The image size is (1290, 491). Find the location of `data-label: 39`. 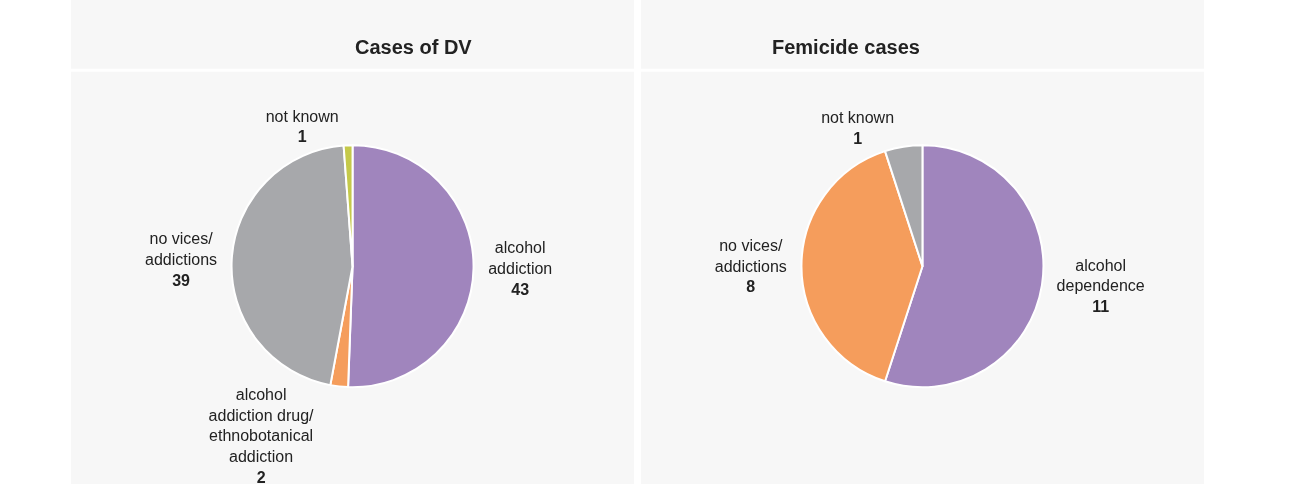

data-label: 39 is located at coordinates (181, 280).